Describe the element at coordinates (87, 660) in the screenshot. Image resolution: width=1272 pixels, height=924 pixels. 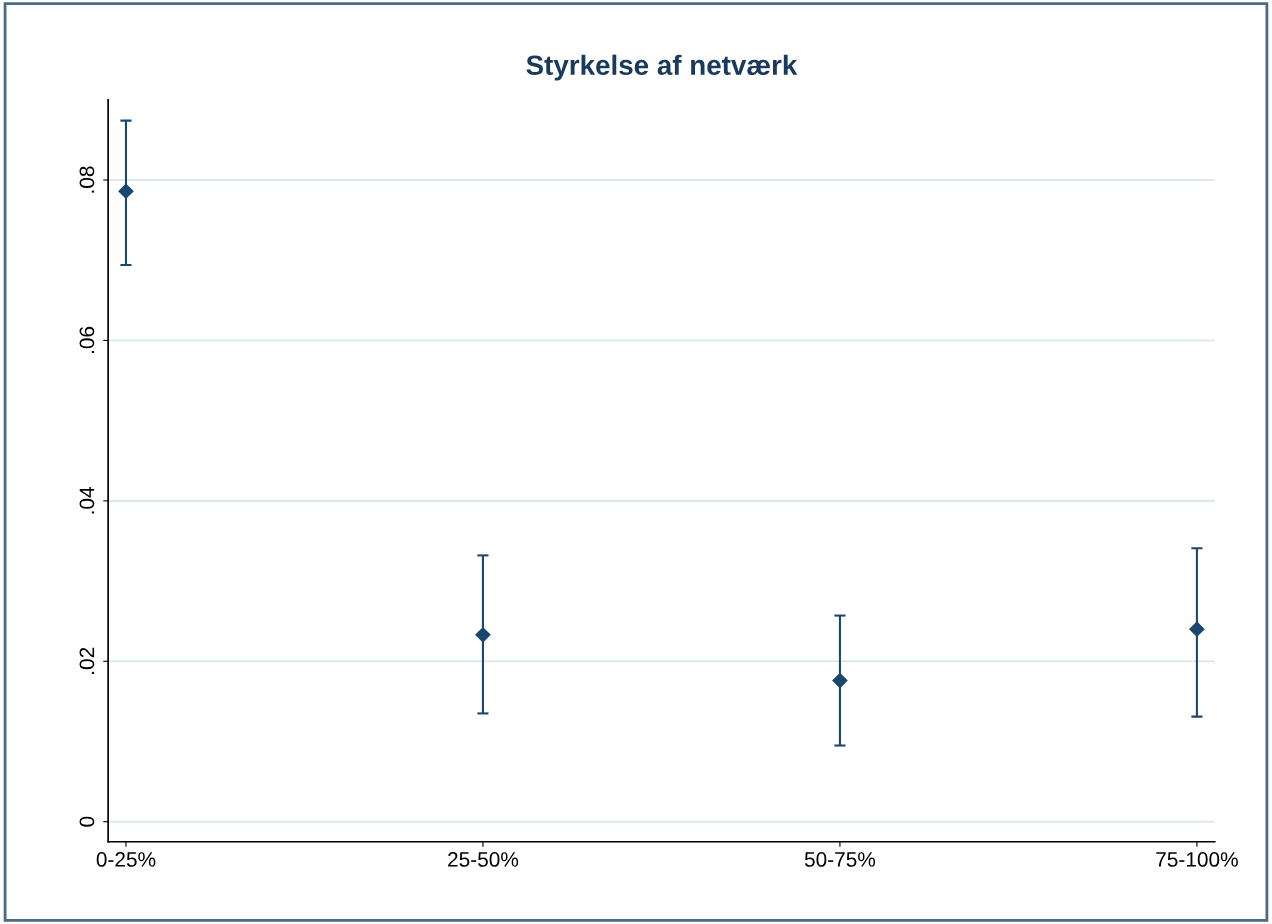
I see `y-tick-label: .02` at that location.